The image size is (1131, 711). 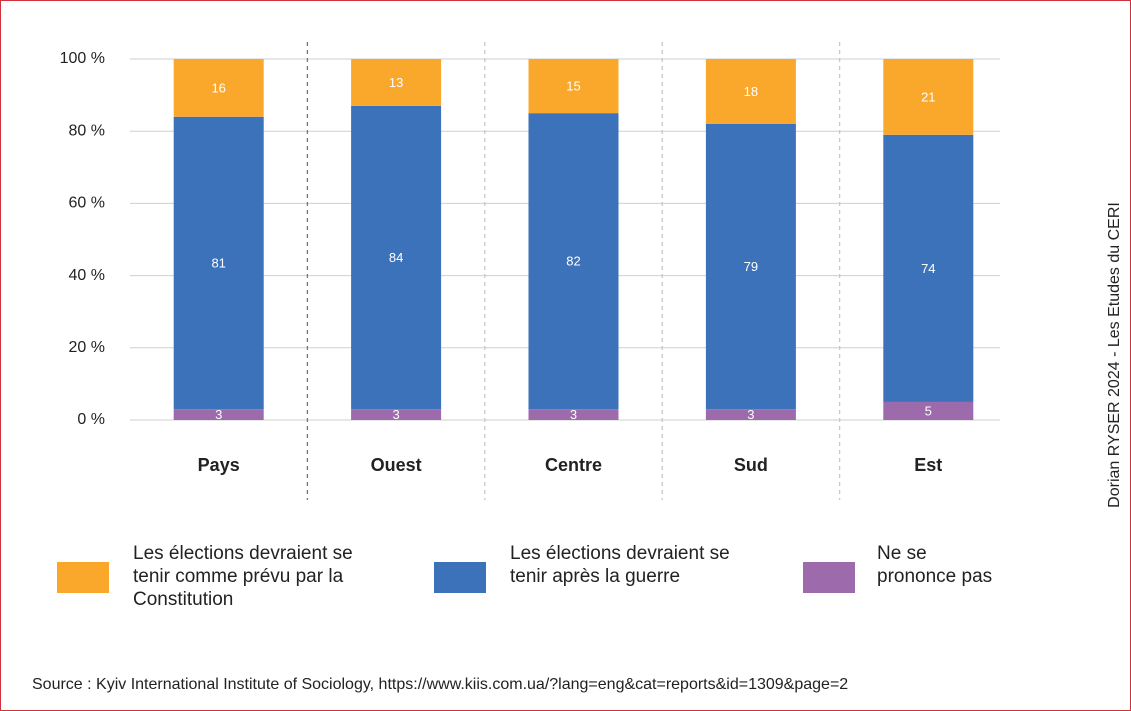 I want to click on data-label: 74, so click(x=928, y=268).